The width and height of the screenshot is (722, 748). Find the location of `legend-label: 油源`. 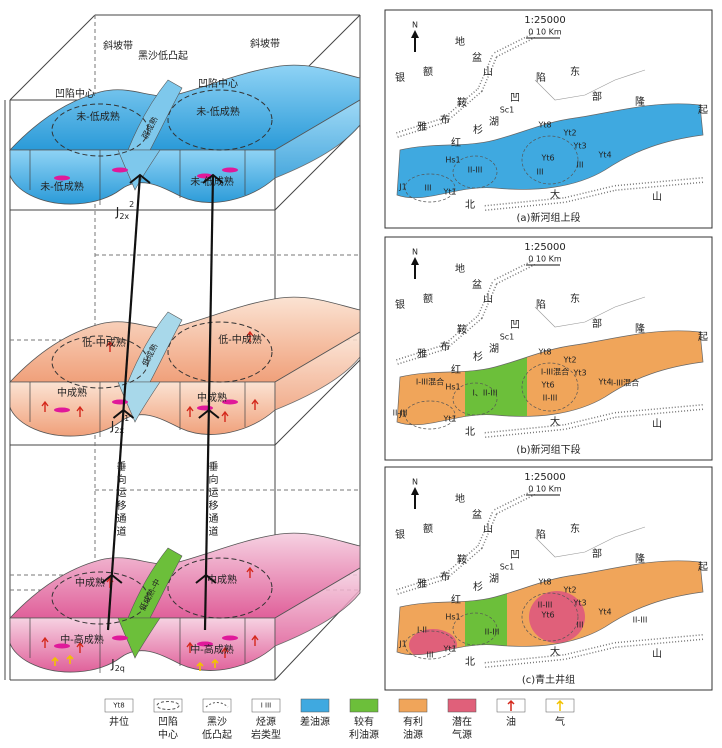

legend-label: 油源 is located at coordinates (413, 734).